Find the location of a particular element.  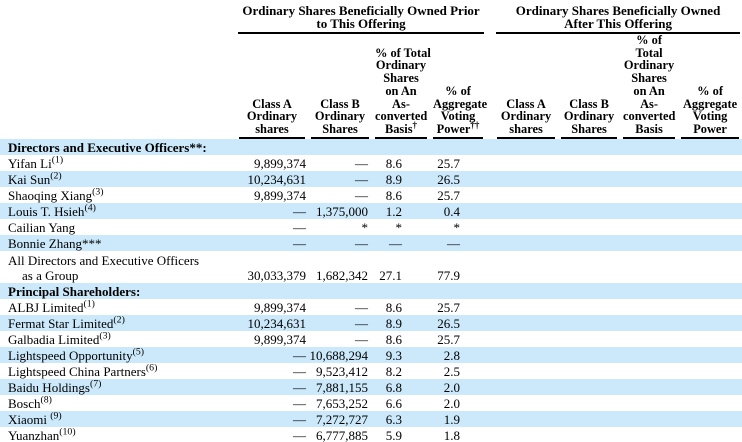

row-label: Shaoqing Xiang(3) is located at coordinates (118, 195).